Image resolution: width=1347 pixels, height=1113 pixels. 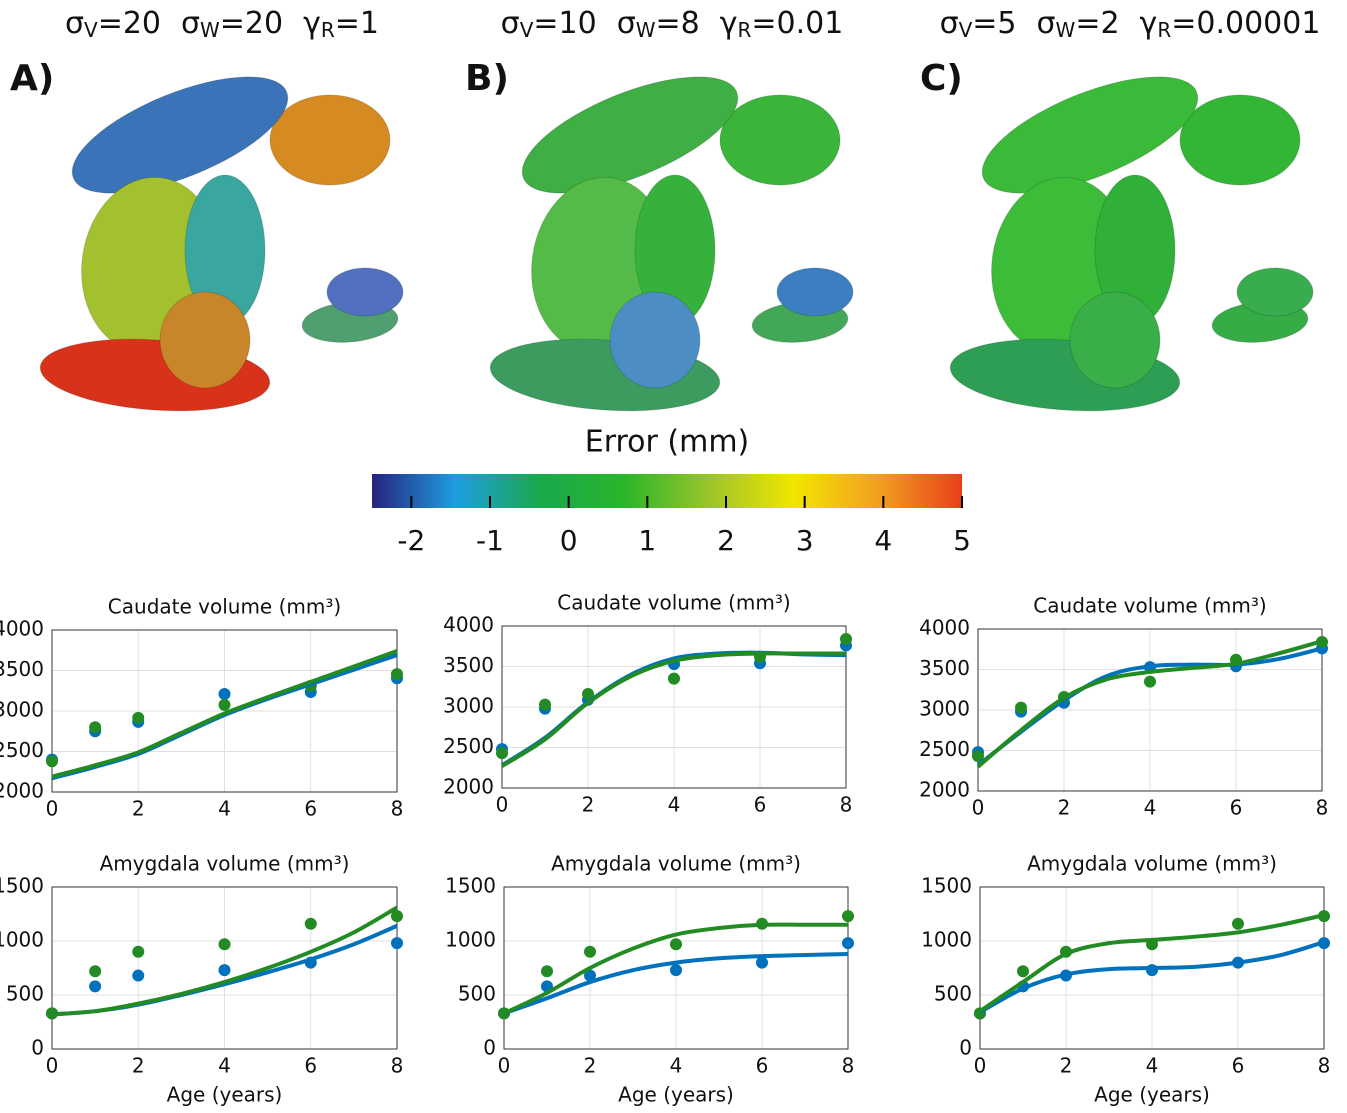 What do you see at coordinates (129, 23) in the screenshot?
I see `param-value: =20` at bounding box center [129, 23].